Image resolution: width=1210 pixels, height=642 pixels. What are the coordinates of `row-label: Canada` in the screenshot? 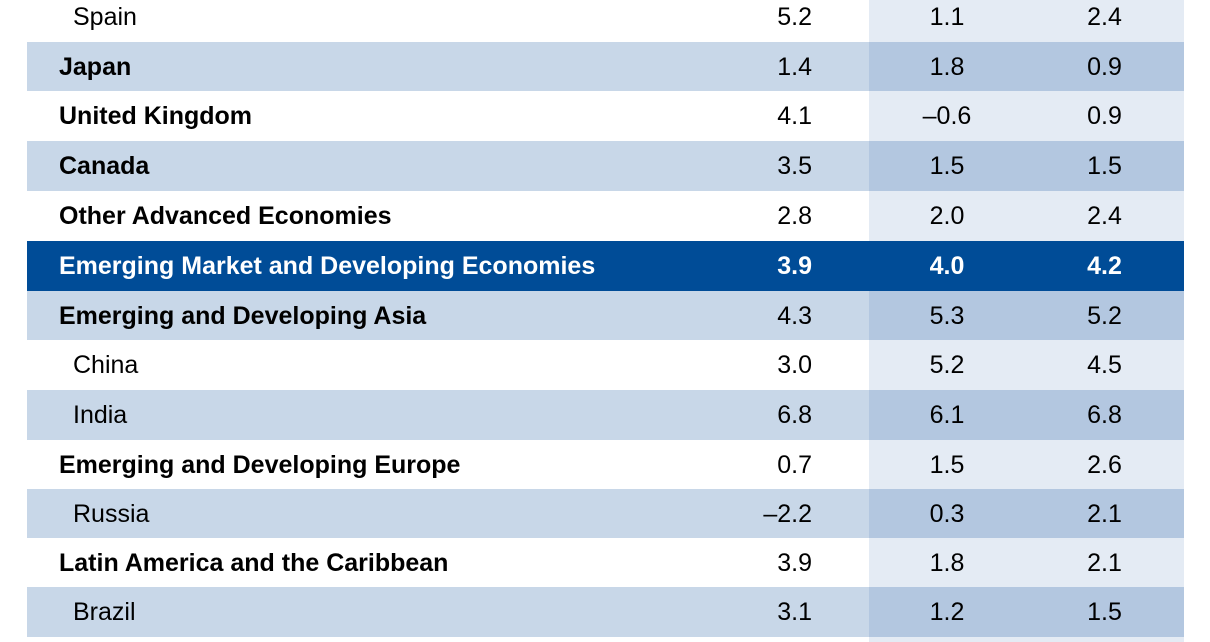 It's located at (104, 165).